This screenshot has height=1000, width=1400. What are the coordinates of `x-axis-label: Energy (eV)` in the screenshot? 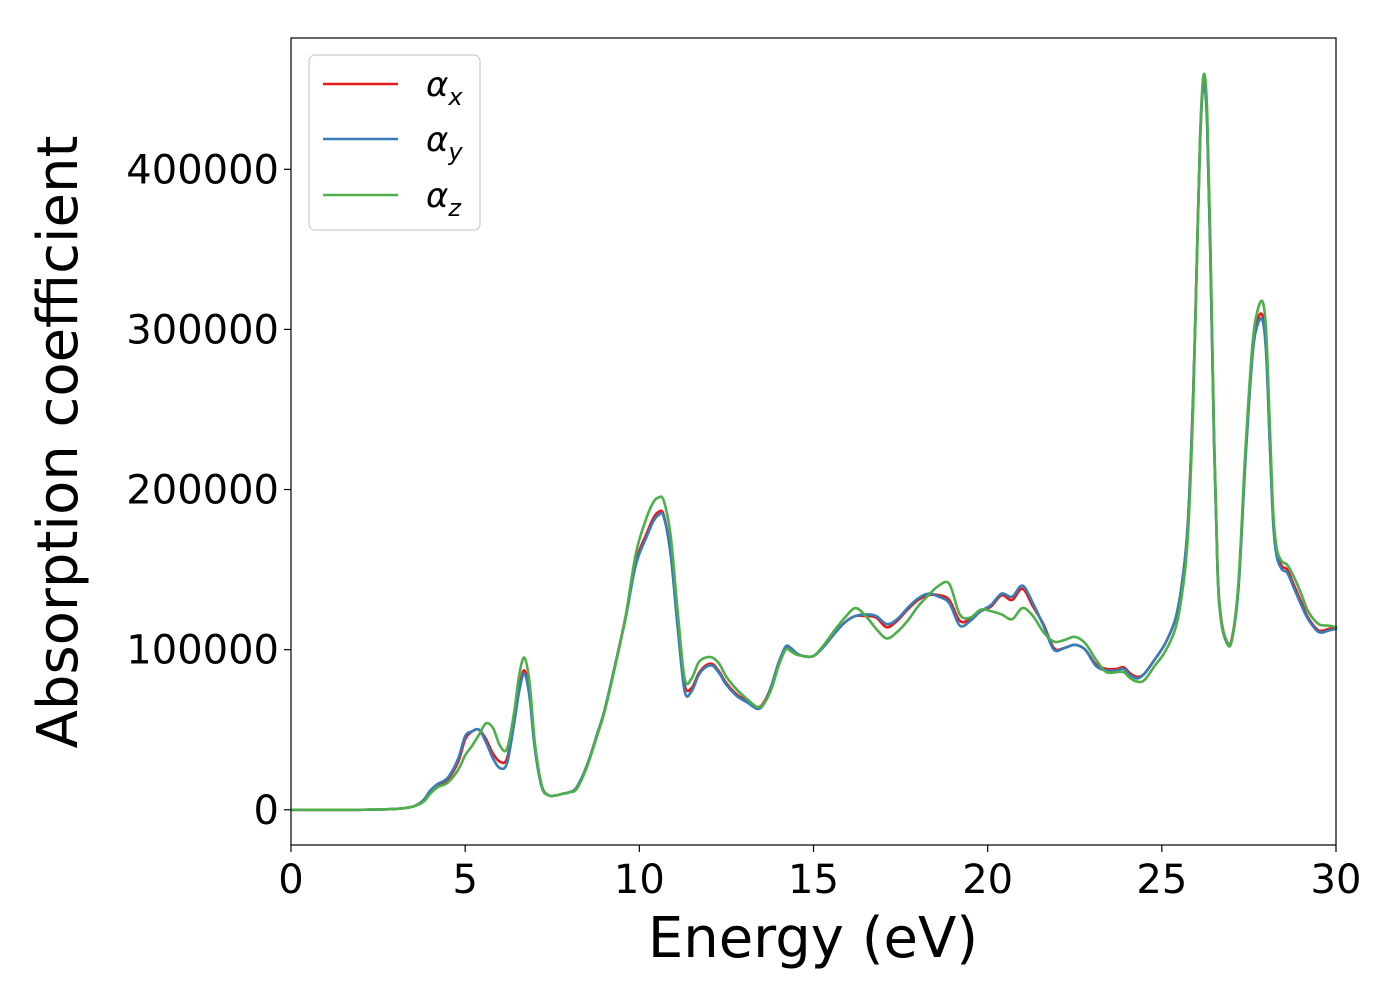 It's located at (813, 938).